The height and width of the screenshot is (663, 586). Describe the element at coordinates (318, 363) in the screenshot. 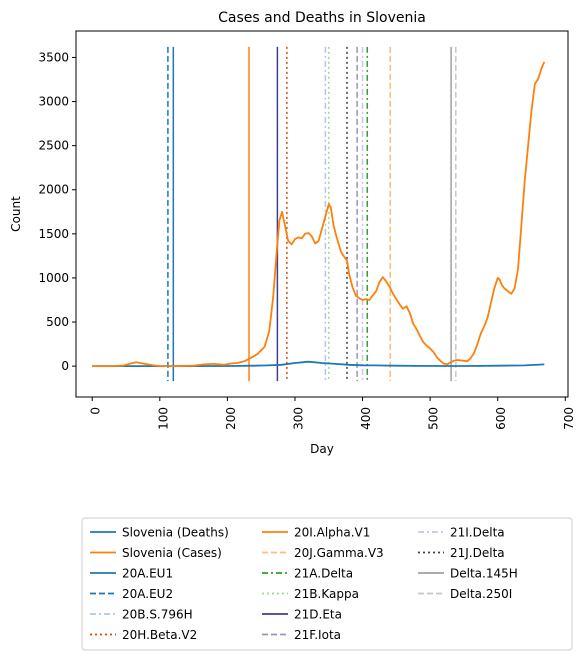

I see `series-line-slovenia-deaths` at that location.